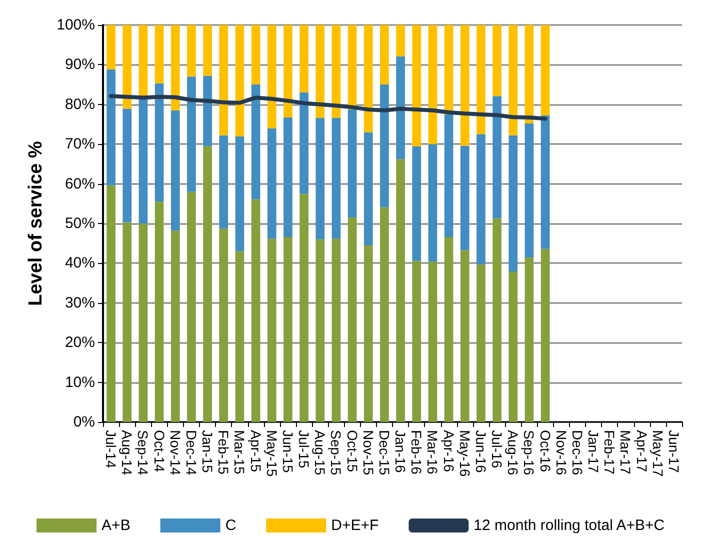 The width and height of the screenshot is (702, 550). I want to click on x-tick-label: Jun-15, so click(288, 452).